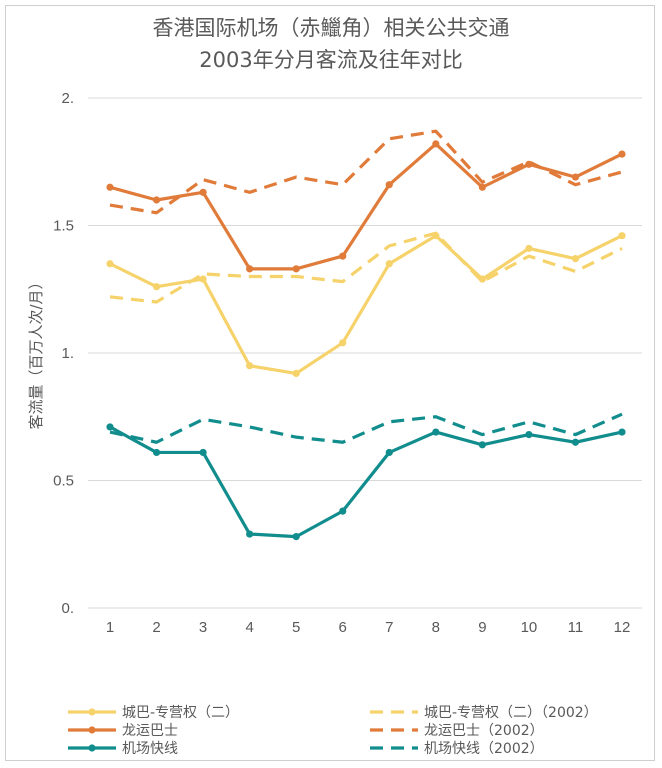 Image resolution: width=662 pixels, height=768 pixels. Describe the element at coordinates (576, 627) in the screenshot. I see `x-tick-label: 11` at that location.